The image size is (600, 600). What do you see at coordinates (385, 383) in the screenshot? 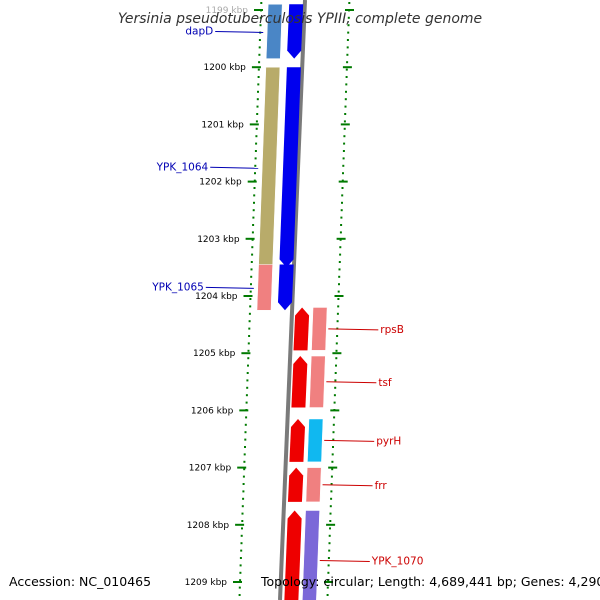
I see `gene-label: tsf` at bounding box center [385, 383].